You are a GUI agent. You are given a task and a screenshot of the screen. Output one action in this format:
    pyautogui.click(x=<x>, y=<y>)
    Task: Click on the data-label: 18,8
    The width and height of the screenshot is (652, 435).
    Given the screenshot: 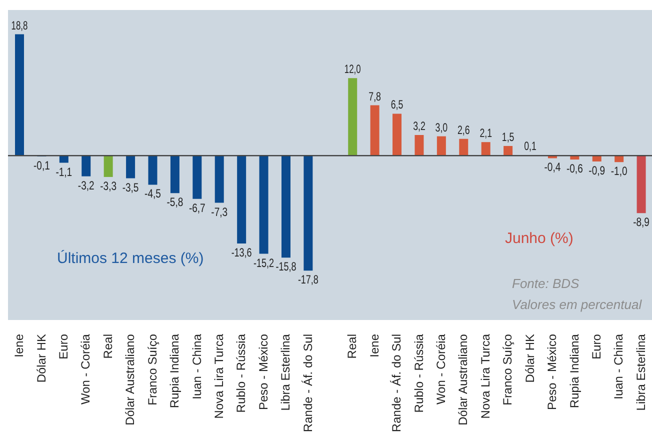 What is the action you would take?
    pyautogui.click(x=23, y=25)
    